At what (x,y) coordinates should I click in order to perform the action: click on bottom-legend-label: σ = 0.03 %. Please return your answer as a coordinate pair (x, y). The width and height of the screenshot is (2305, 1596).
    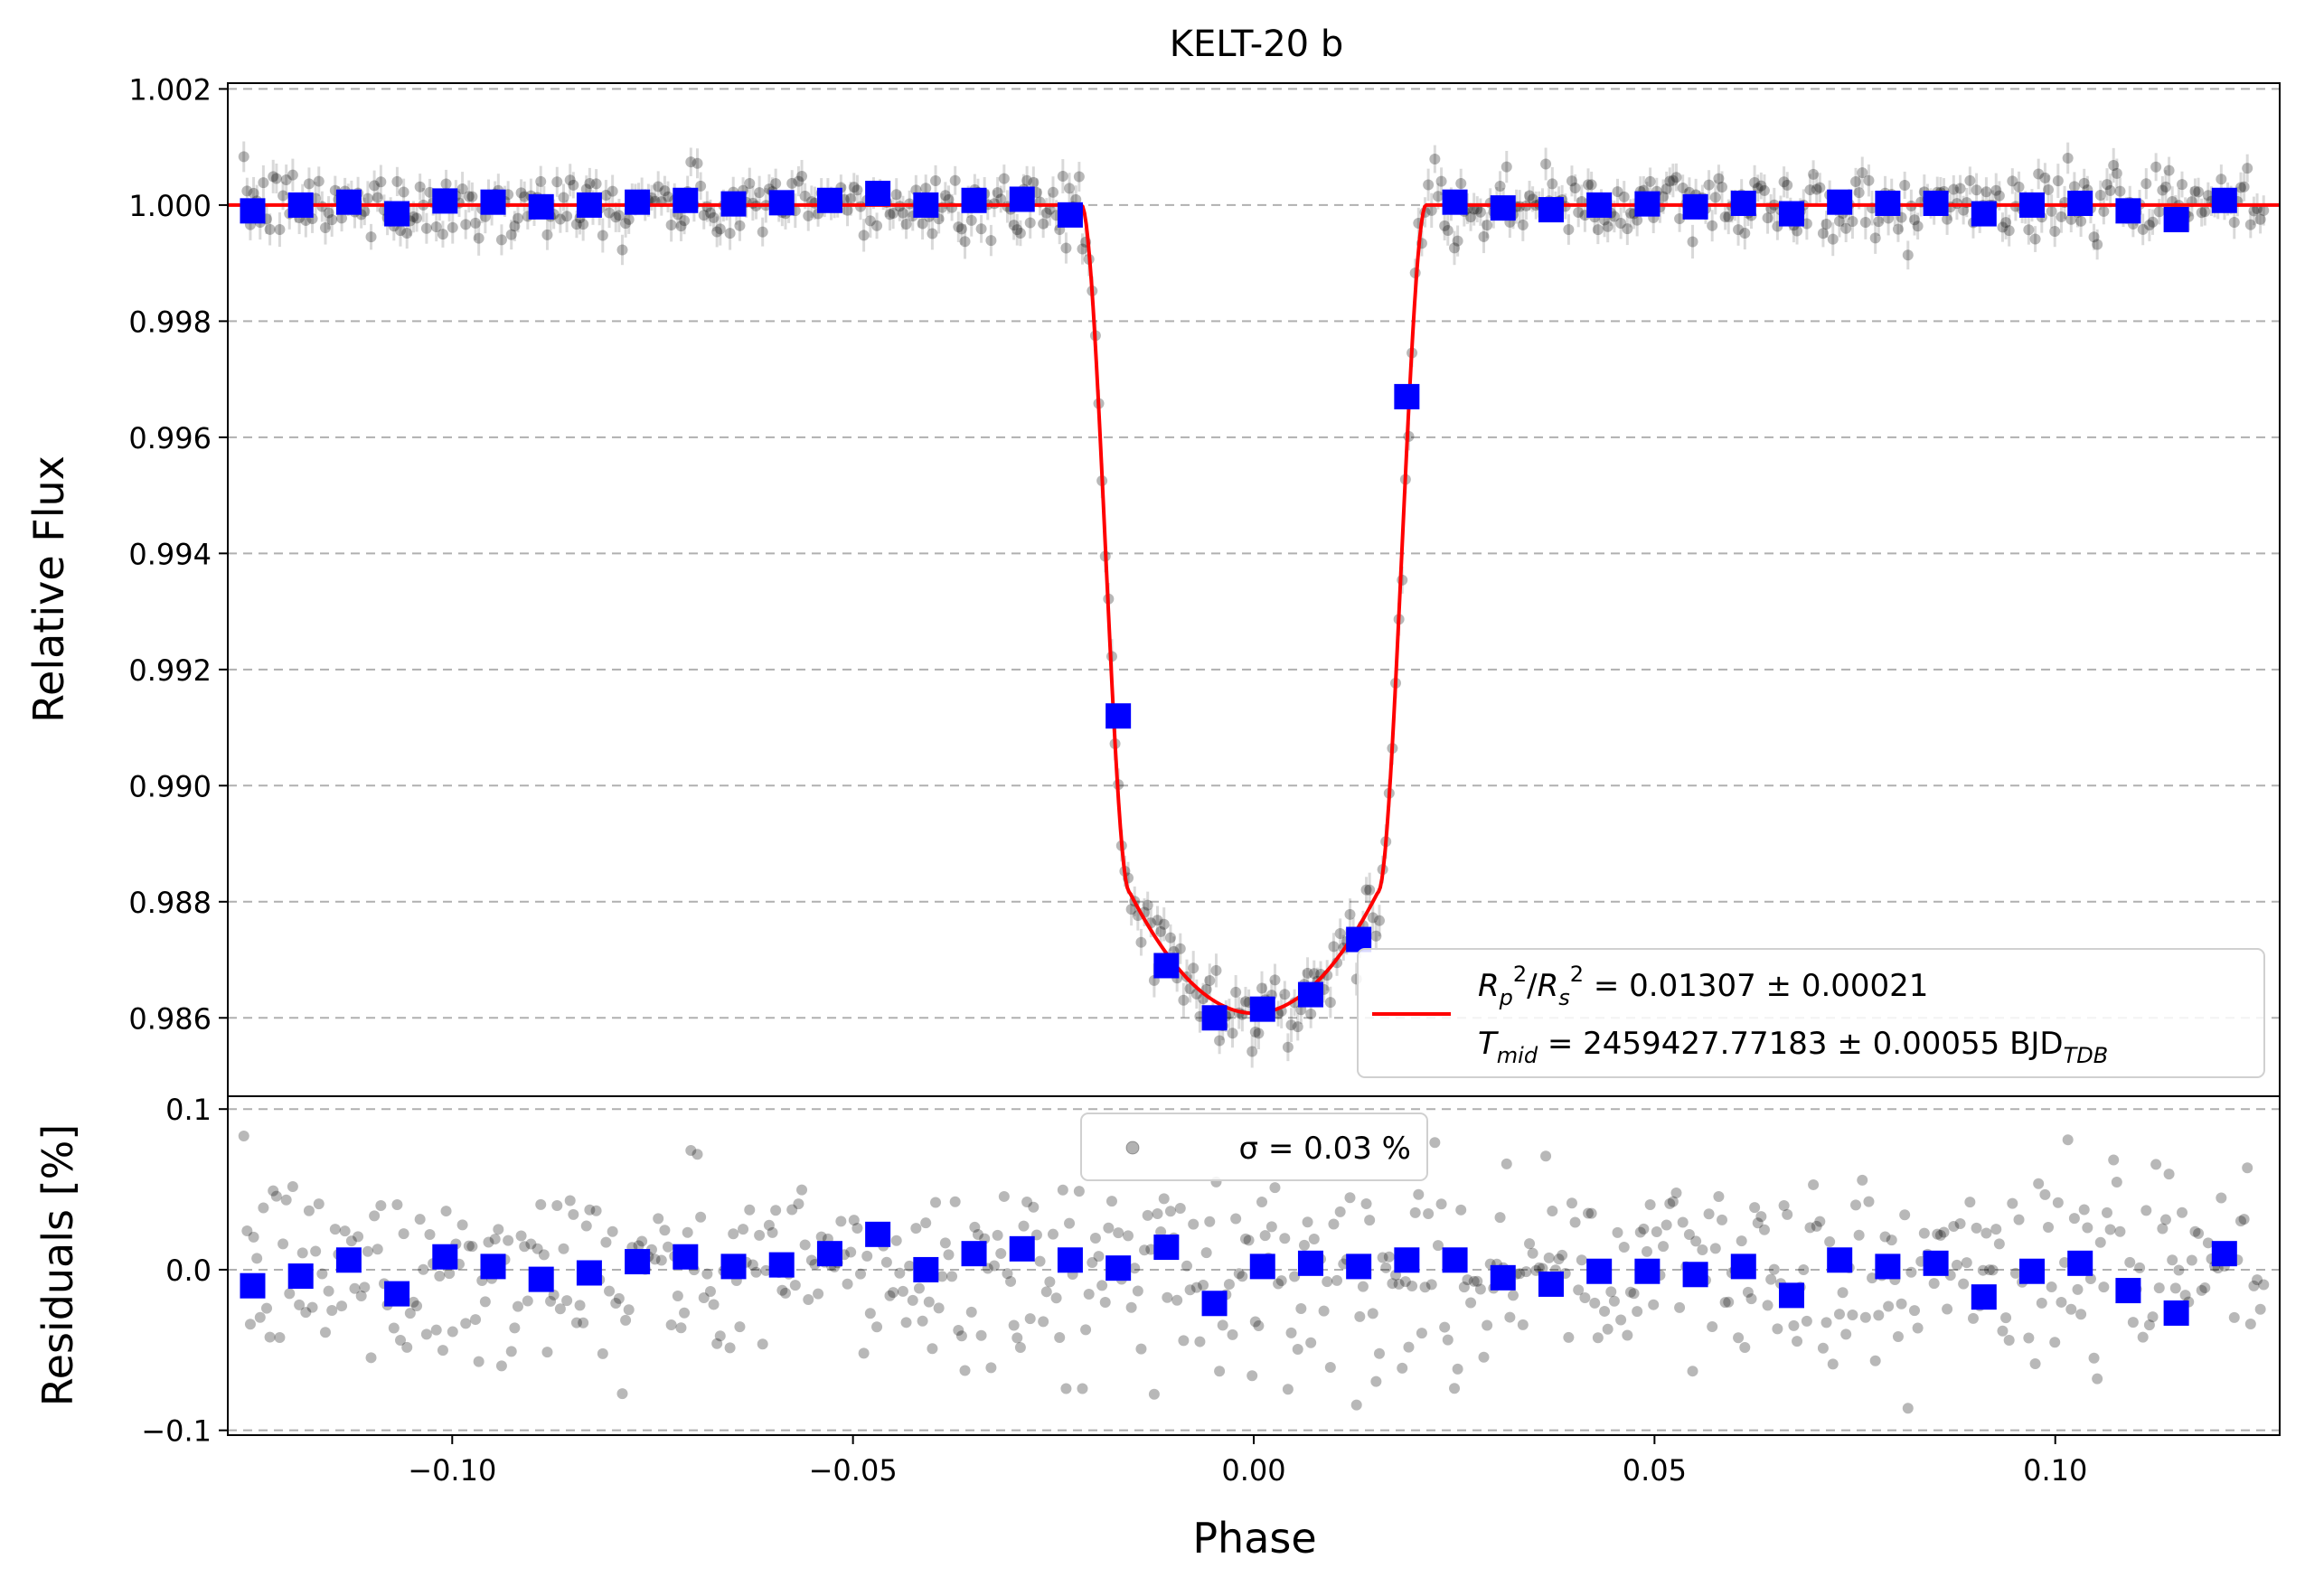
    Looking at the image, I should click on (1325, 1149).